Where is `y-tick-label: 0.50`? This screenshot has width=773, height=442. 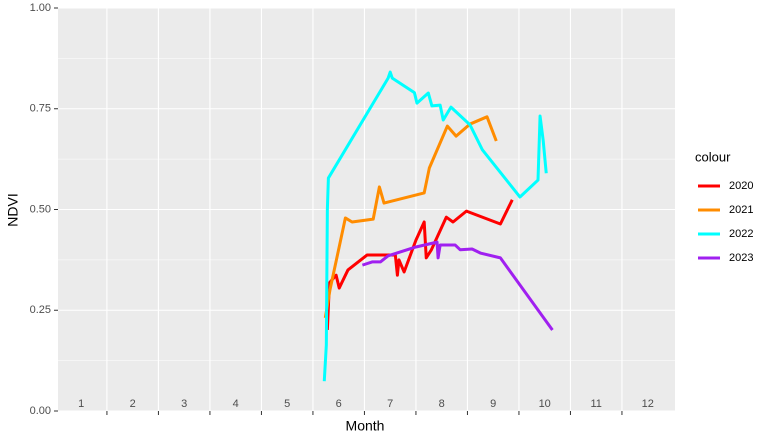
y-tick-label: 0.50 is located at coordinates (40, 209).